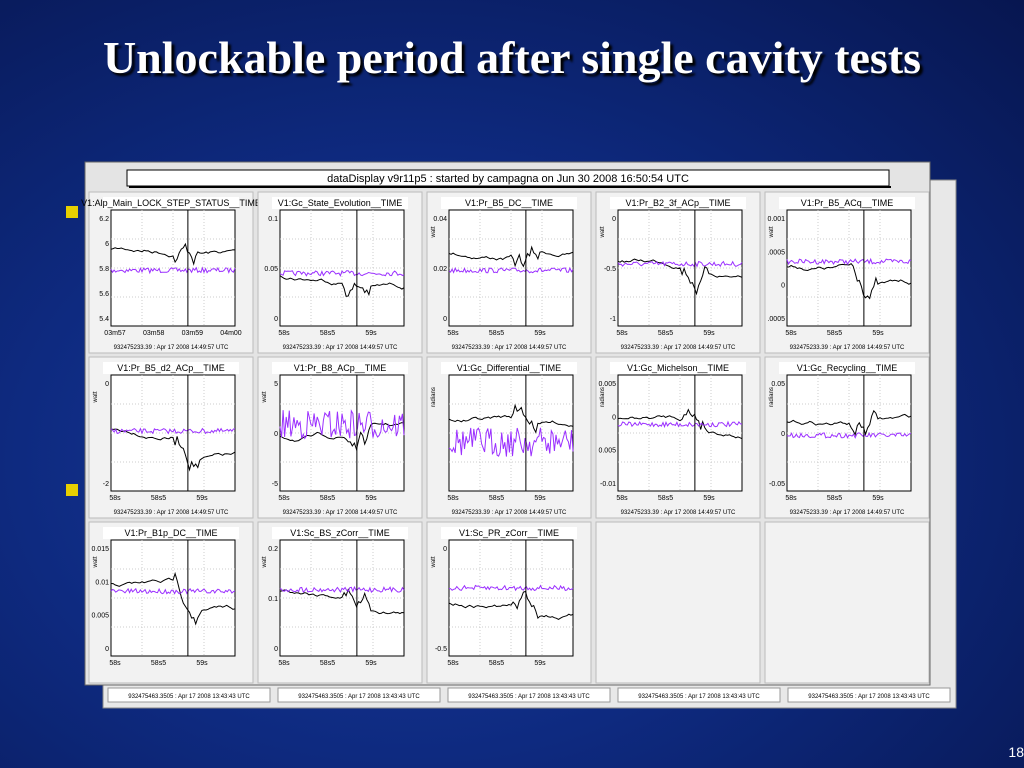  What do you see at coordinates (440, 269) in the screenshot?
I see `y-tick-label: 0.02` at bounding box center [440, 269].